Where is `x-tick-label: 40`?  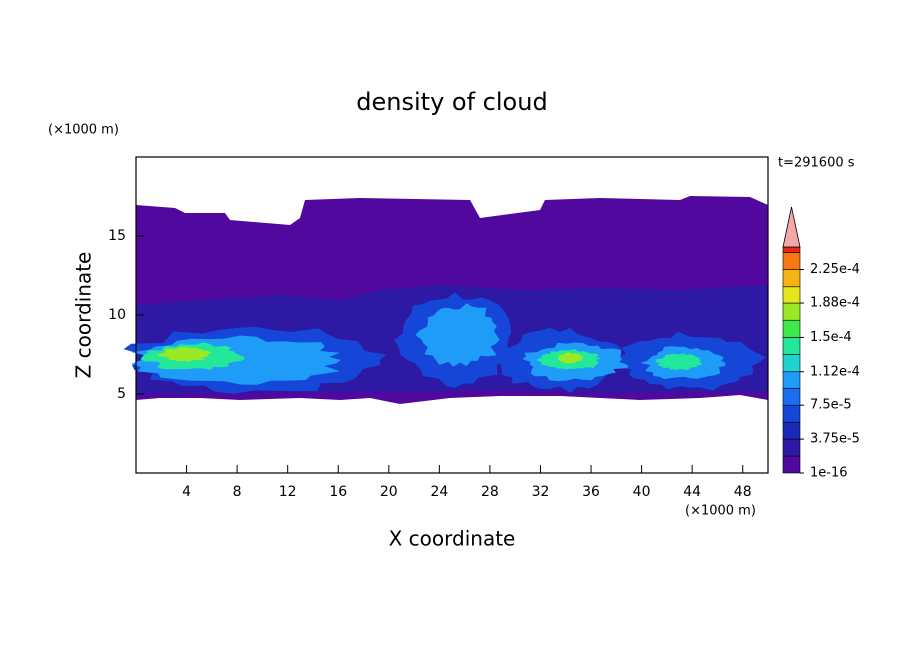
x-tick-label: 40 is located at coordinates (642, 492).